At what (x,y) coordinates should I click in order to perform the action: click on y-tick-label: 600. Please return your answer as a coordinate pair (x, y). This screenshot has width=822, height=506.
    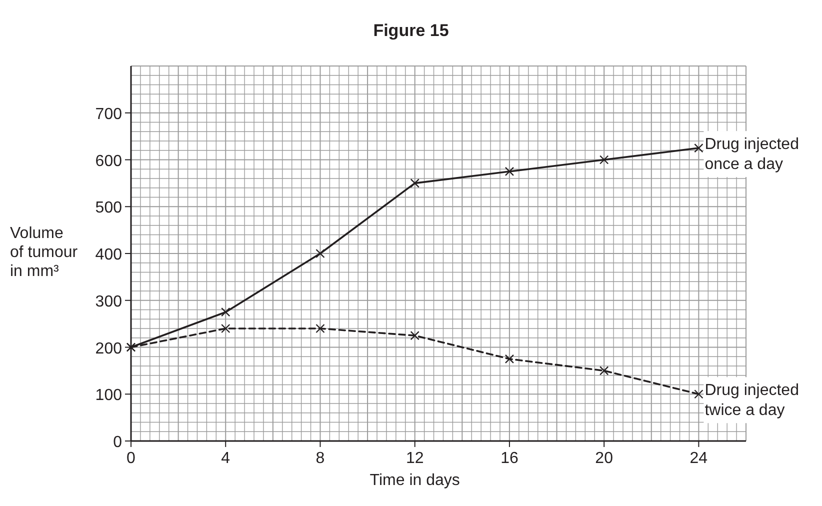
    Looking at the image, I should click on (108, 161).